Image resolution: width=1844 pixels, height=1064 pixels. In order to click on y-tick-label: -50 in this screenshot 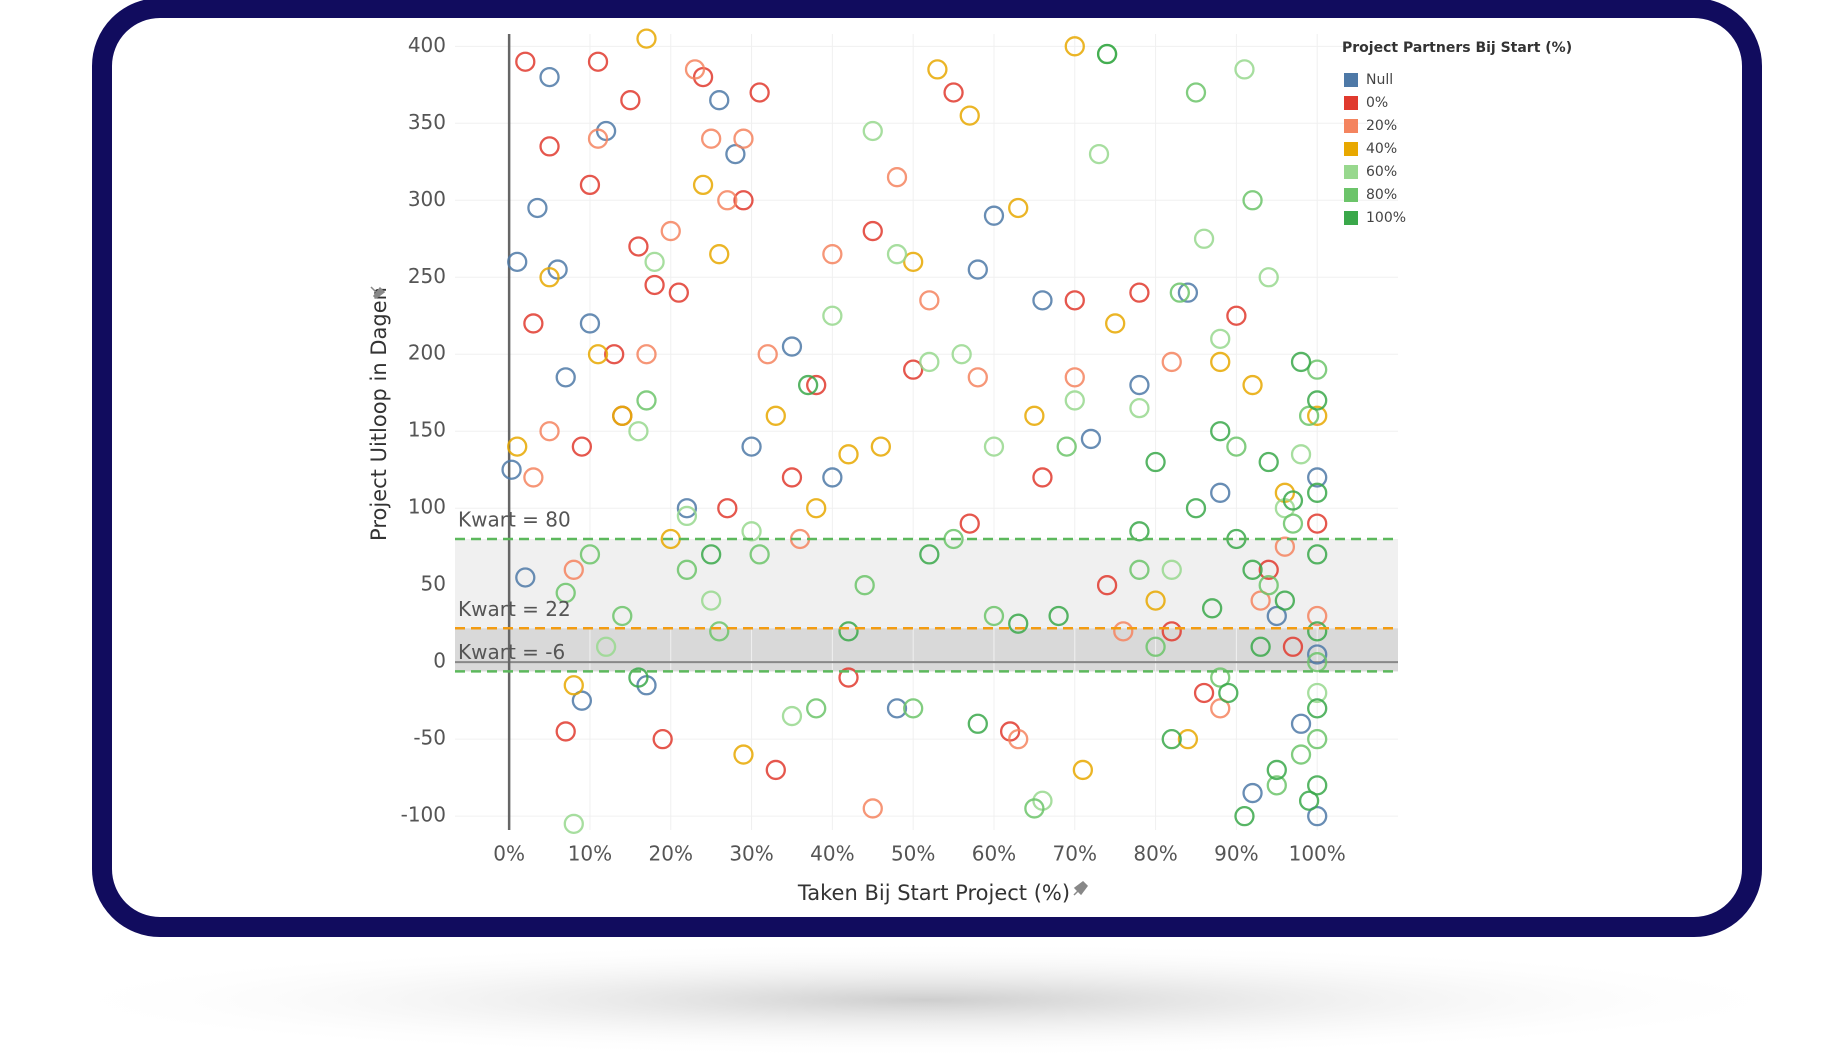, I will do `click(429, 738)`.